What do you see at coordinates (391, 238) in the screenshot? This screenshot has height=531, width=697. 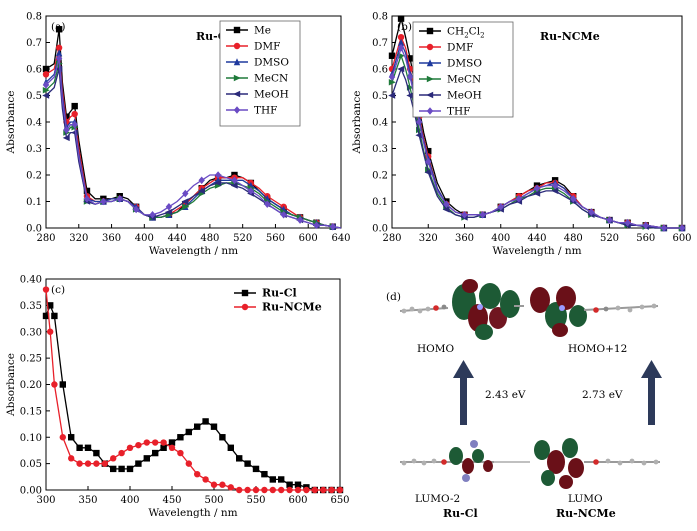 I see `panel-b-xtick-label: 280` at bounding box center [391, 238].